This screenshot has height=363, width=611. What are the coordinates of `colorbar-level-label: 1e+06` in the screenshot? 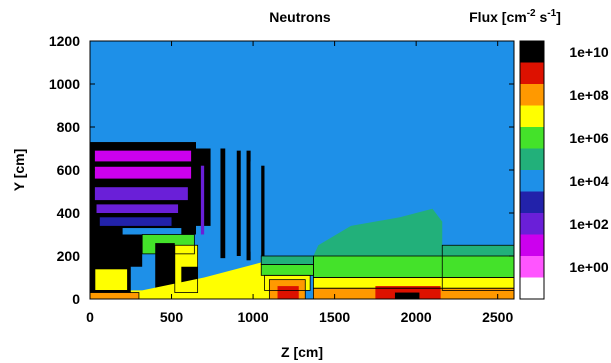 It's located at (589, 138).